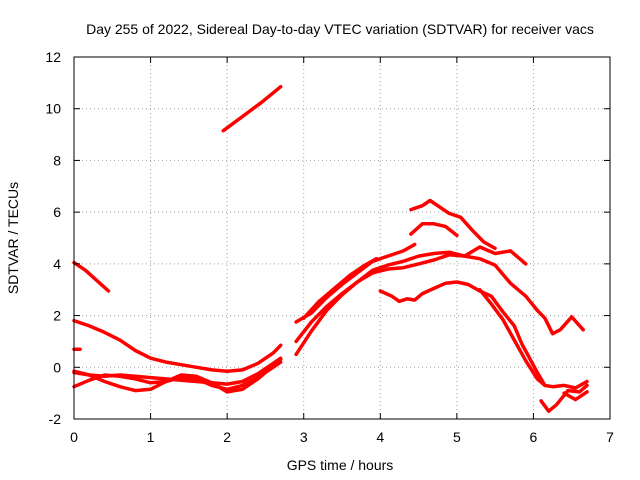  What do you see at coordinates (534, 437) in the screenshot?
I see `x-tick-label: 6` at bounding box center [534, 437].